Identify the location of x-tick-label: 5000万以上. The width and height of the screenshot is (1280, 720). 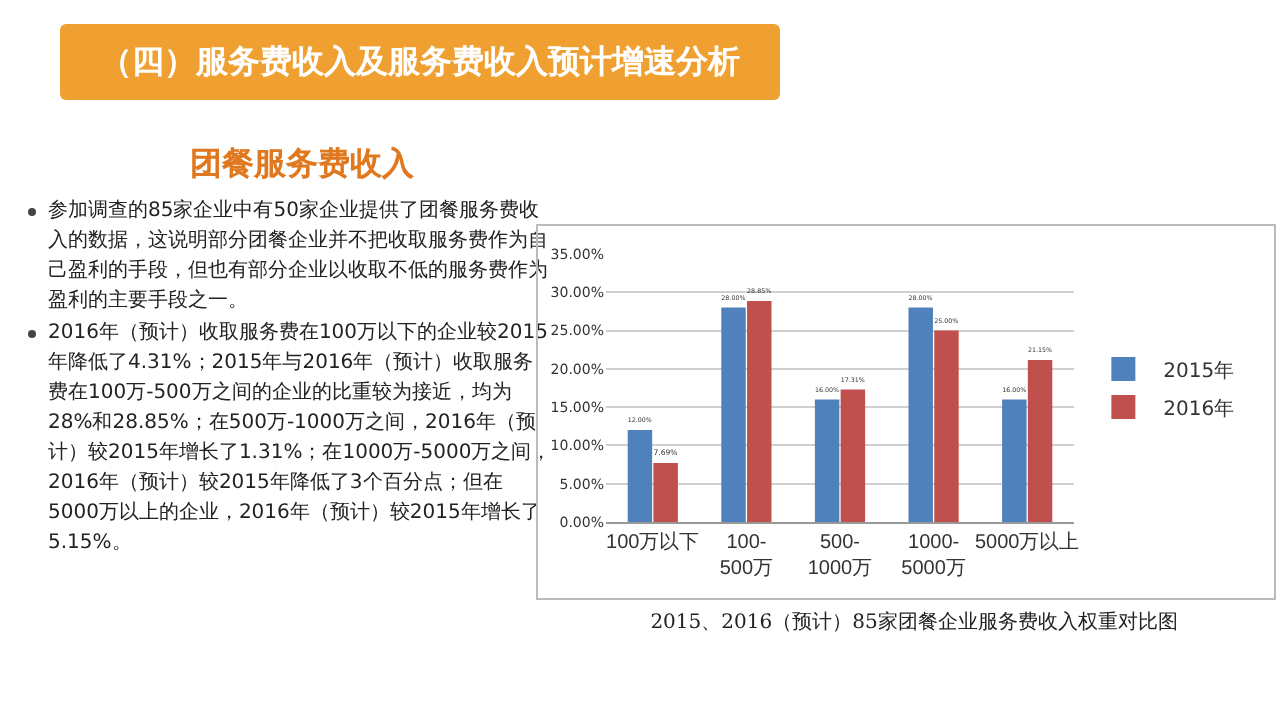
(1027, 542).